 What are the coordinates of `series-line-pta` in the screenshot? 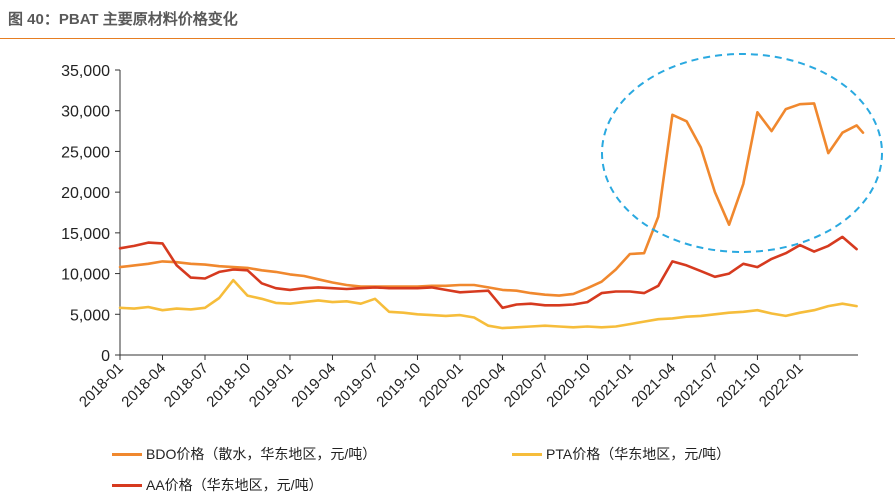 It's located at (488, 304).